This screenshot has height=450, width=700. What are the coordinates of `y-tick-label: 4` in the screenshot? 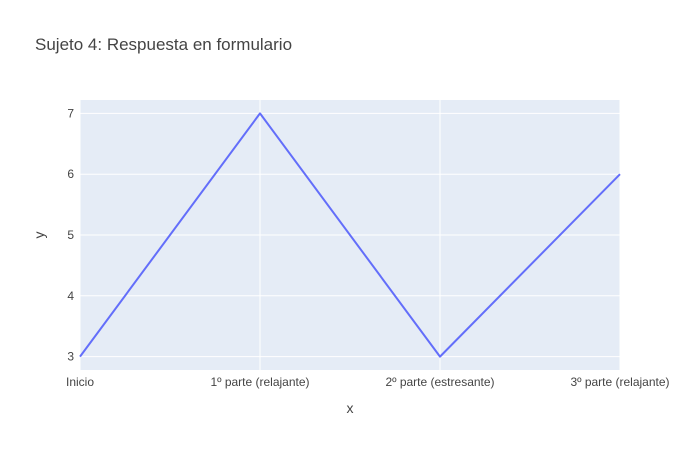 It's located at (70, 296).